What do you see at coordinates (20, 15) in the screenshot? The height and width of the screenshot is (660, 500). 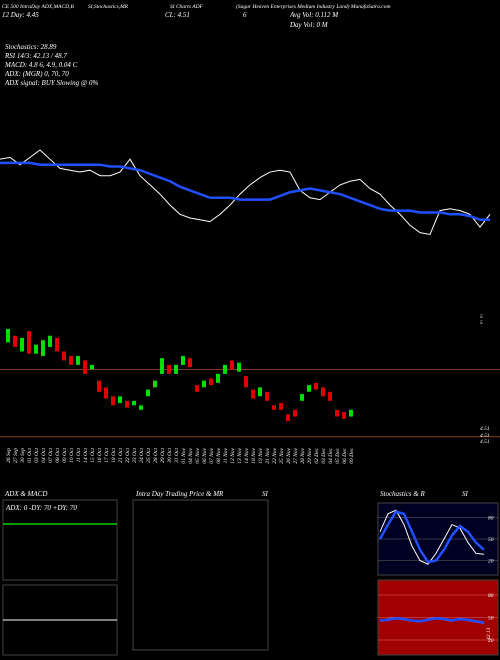 I see `header-text: 12 Day: 4.45` at bounding box center [20, 15].